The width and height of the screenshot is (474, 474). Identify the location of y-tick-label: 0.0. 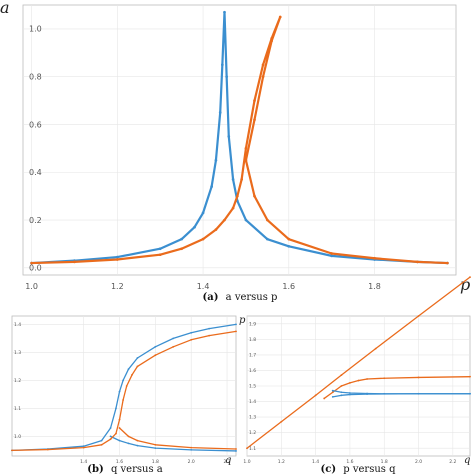
(35, 268).